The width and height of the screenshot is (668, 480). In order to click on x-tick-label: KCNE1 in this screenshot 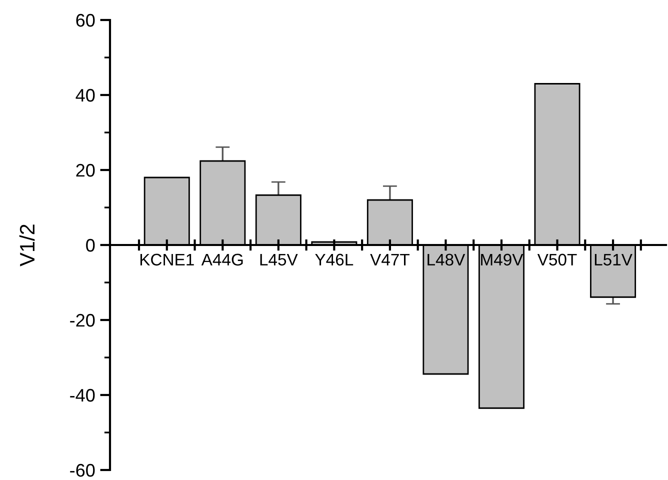, I will do `click(167, 260)`.